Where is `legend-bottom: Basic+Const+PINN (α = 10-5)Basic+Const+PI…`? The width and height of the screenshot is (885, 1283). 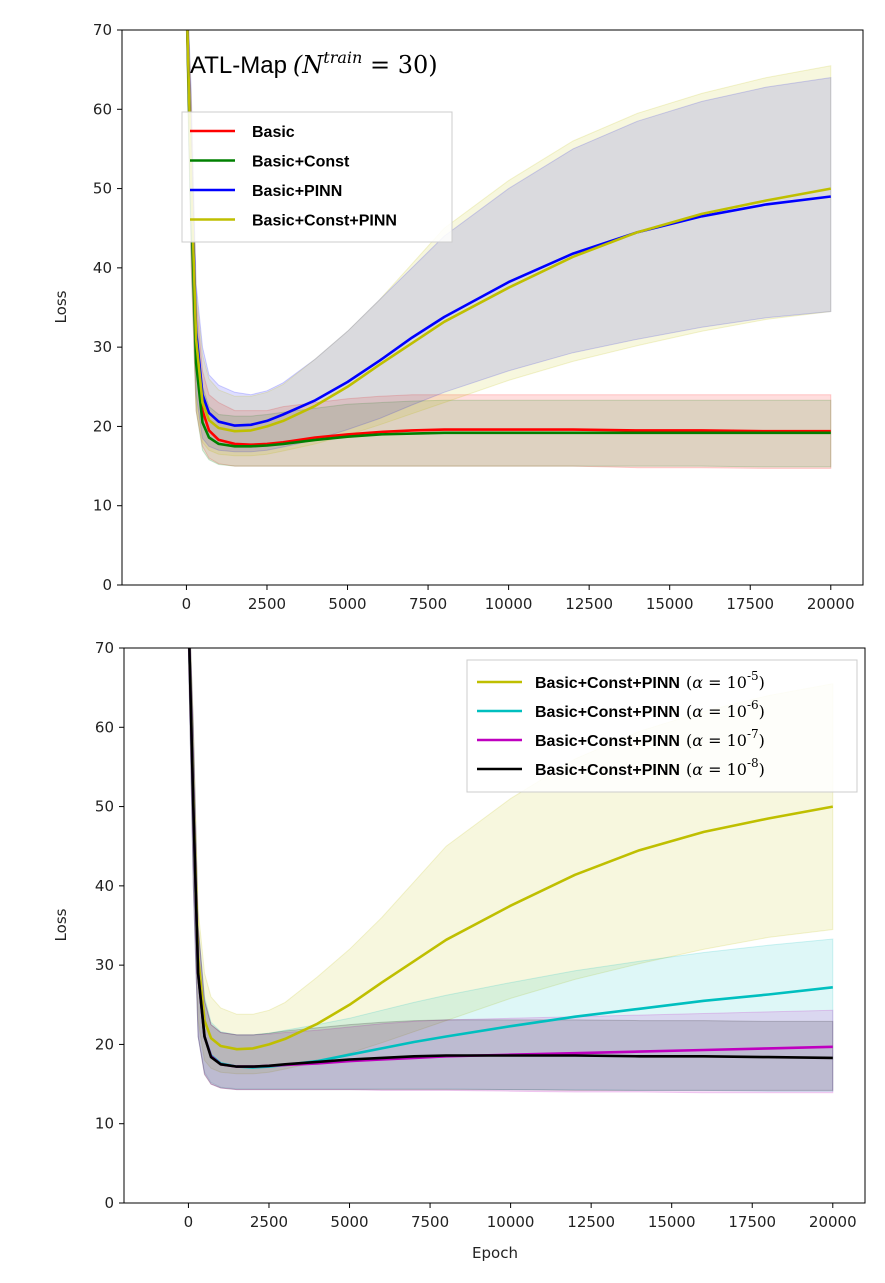
legend-bottom: Basic+Const+PINN (α = 10-5)Basic+Const+PI… is located at coordinates (662, 726).